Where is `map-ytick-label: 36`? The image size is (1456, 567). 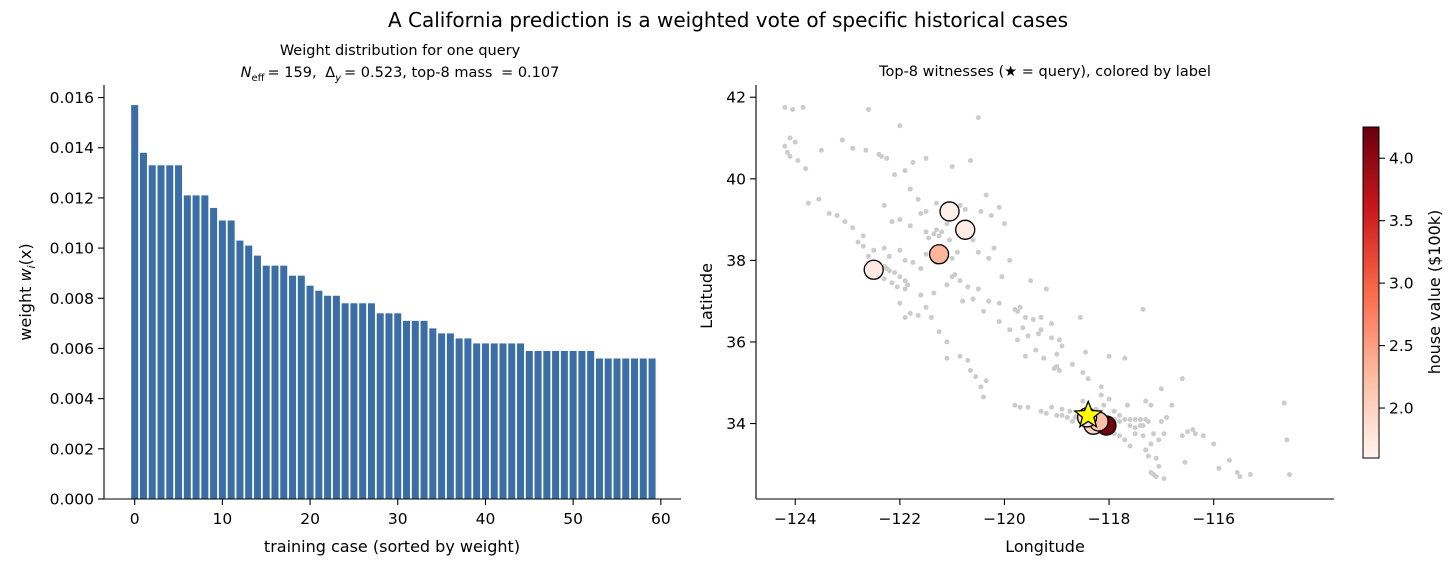
map-ytick-label: 36 is located at coordinates (736, 342).